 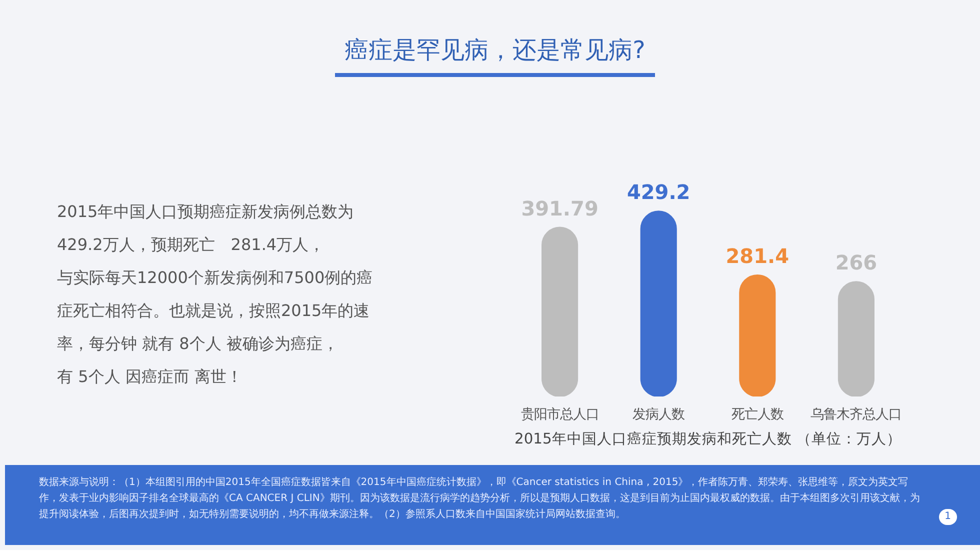 What do you see at coordinates (191, 244) in the screenshot?
I see `text: 429.2万人，预期死亡 281.4万人，` at bounding box center [191, 244].